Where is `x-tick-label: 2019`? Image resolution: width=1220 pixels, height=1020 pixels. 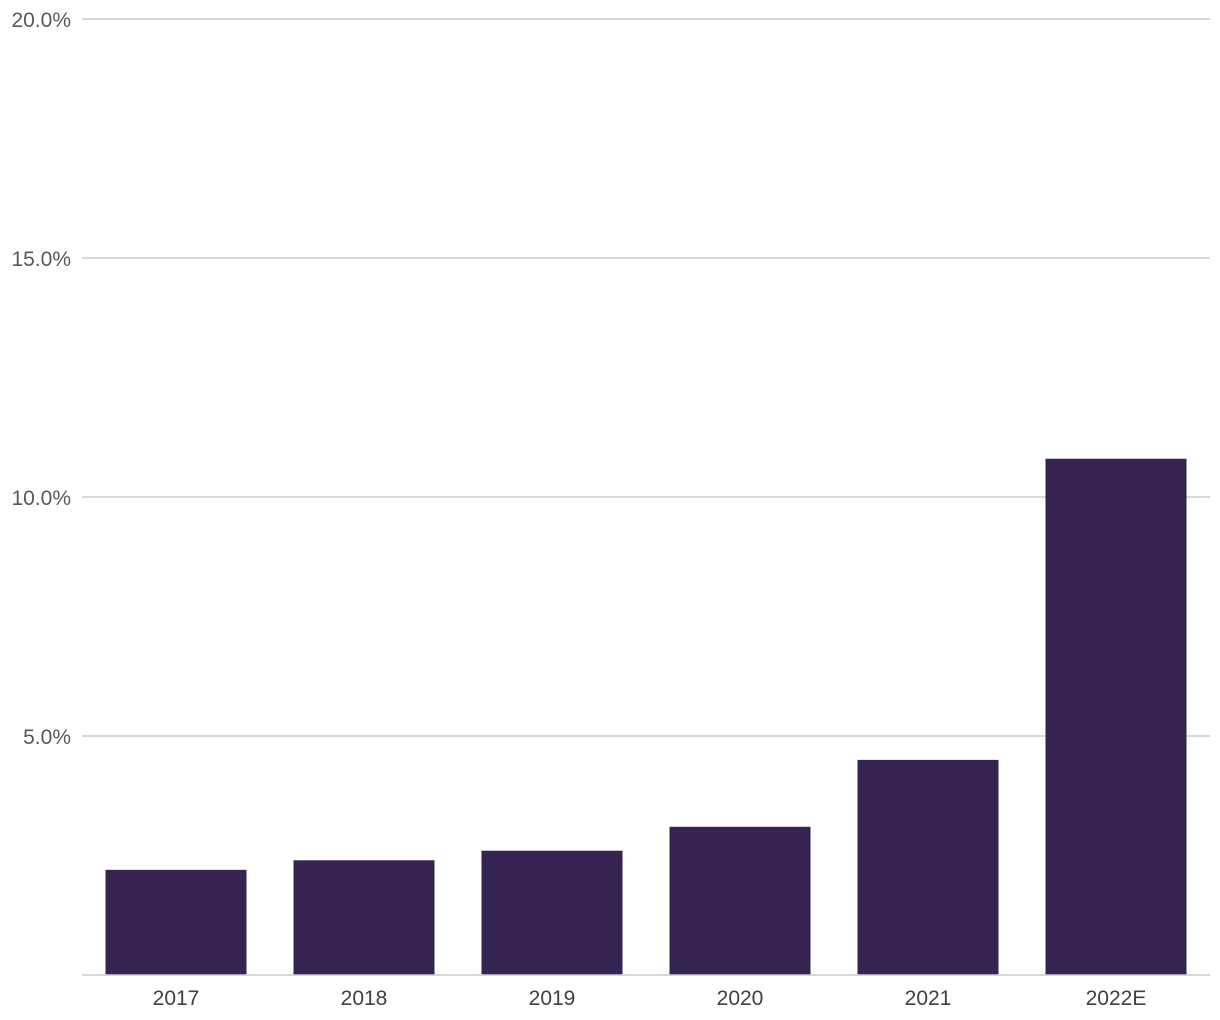 x-tick-label: 2019 is located at coordinates (552, 998).